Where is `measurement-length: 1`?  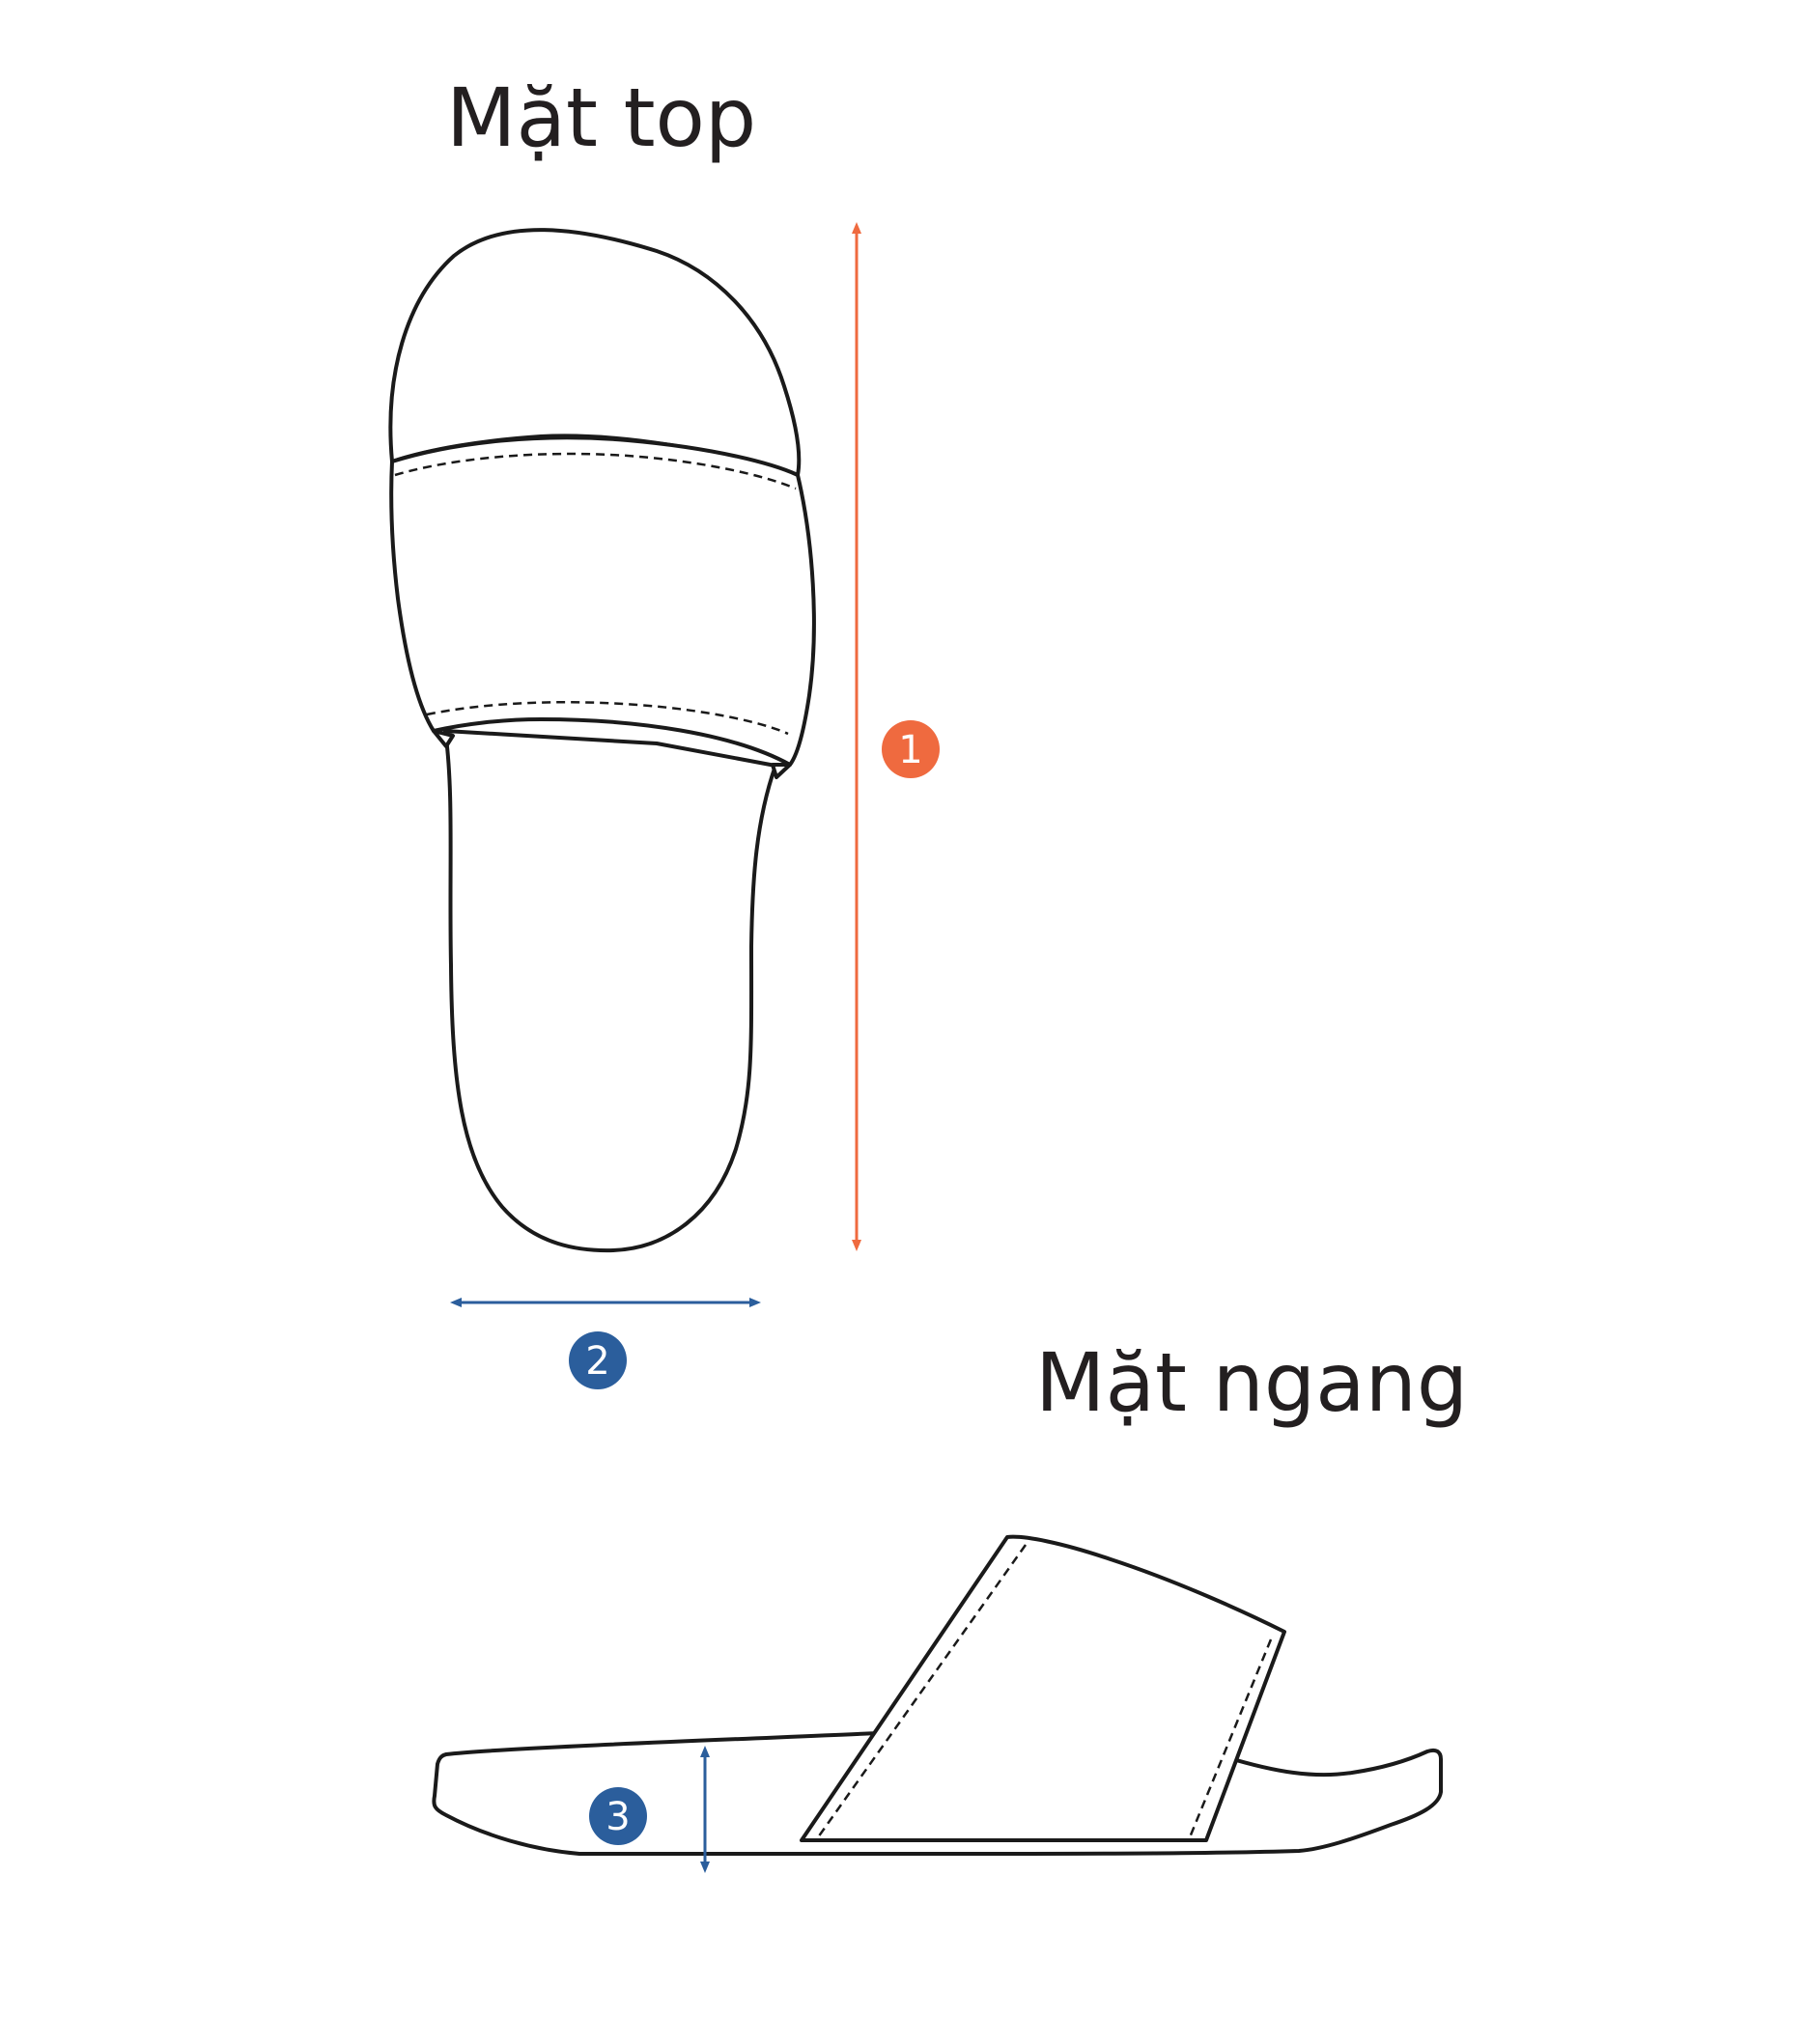
measurement-length: 1 is located at coordinates (896, 736).